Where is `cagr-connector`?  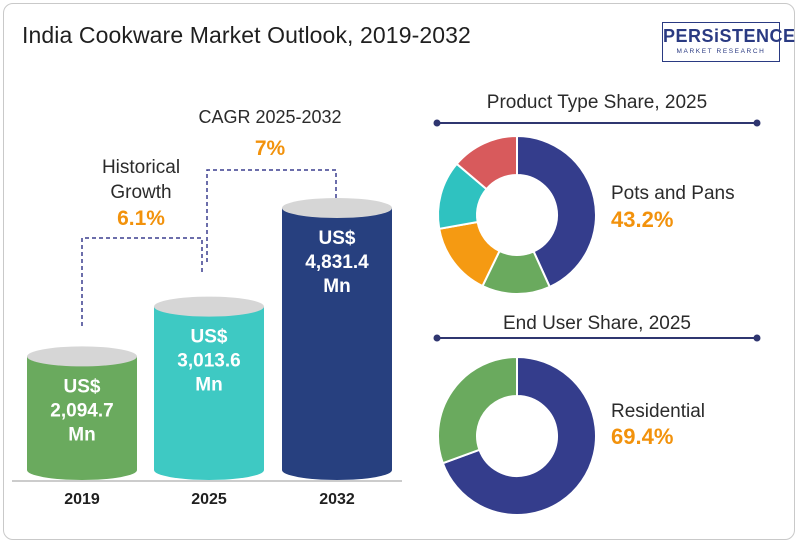 cagr-connector is located at coordinates (271, 215).